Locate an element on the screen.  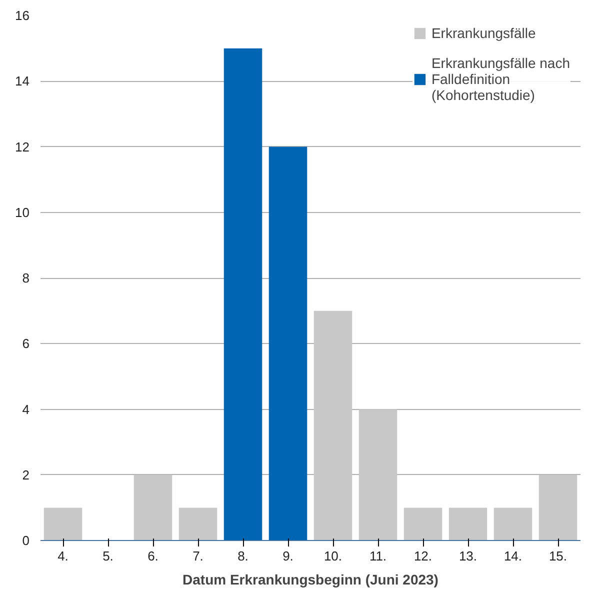
x-tick-label: 13. is located at coordinates (468, 556).